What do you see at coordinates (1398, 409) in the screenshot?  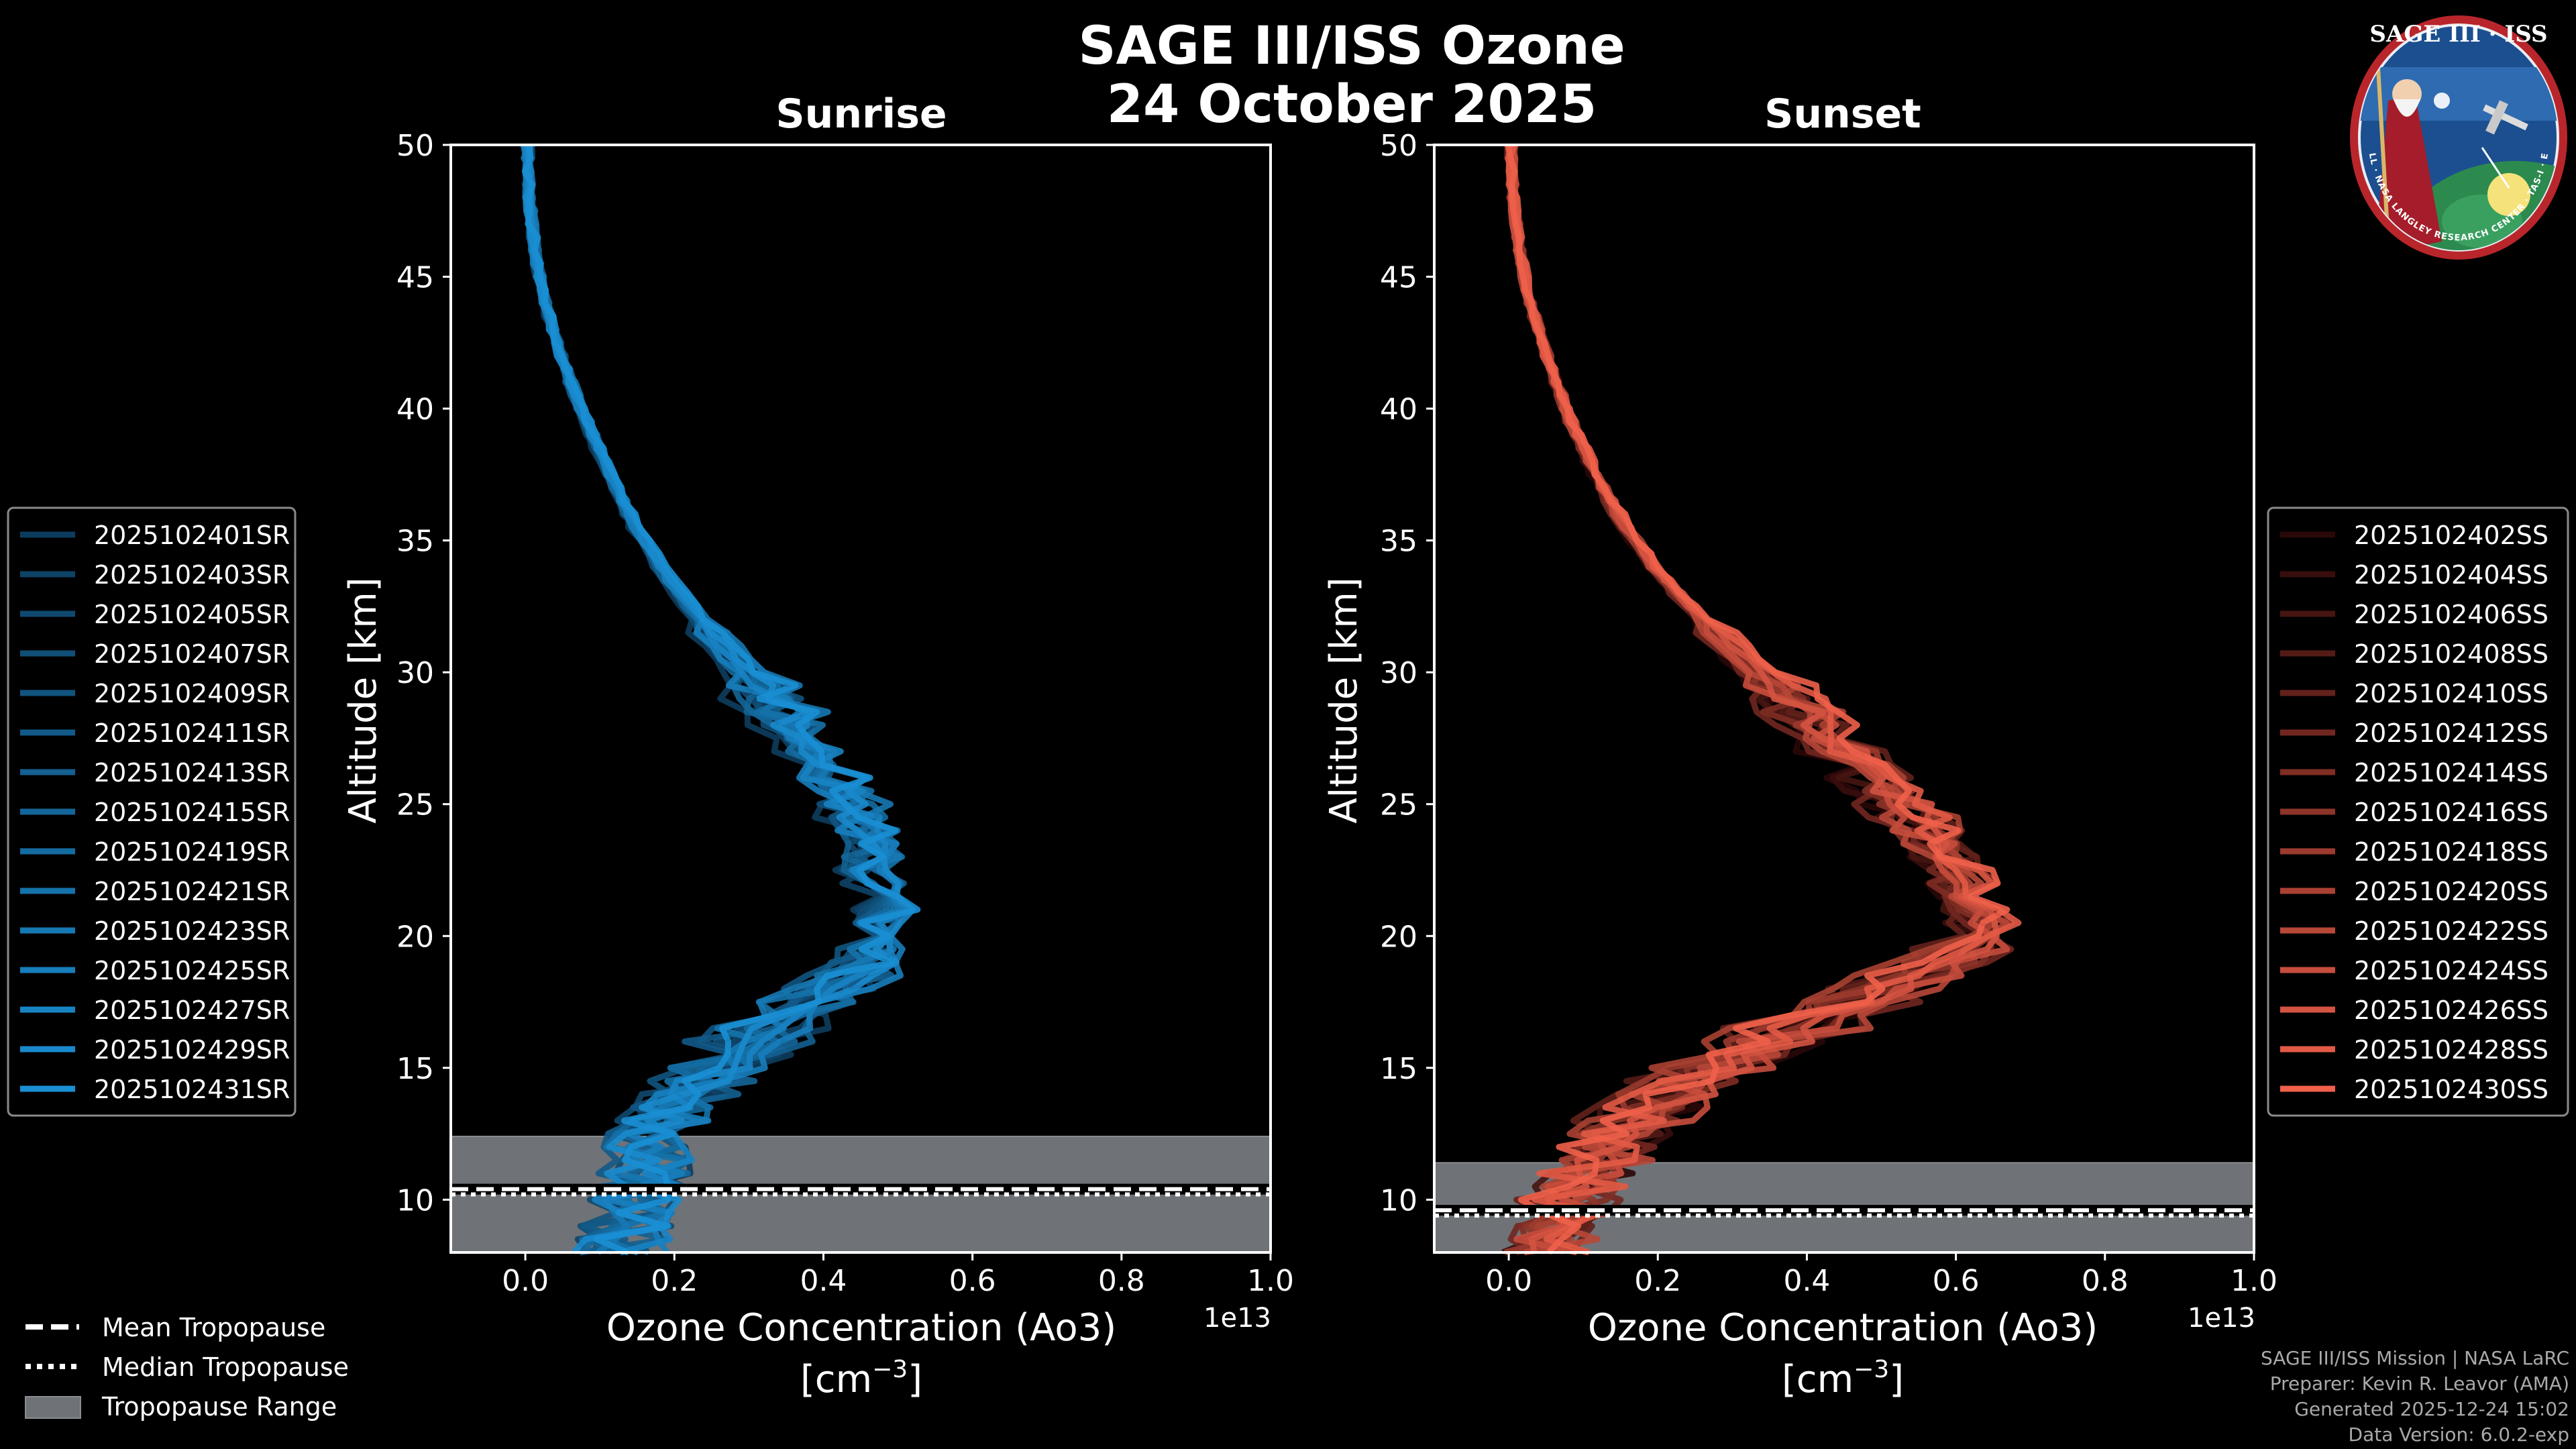 I see `sunset-ytick-label: 40` at bounding box center [1398, 409].